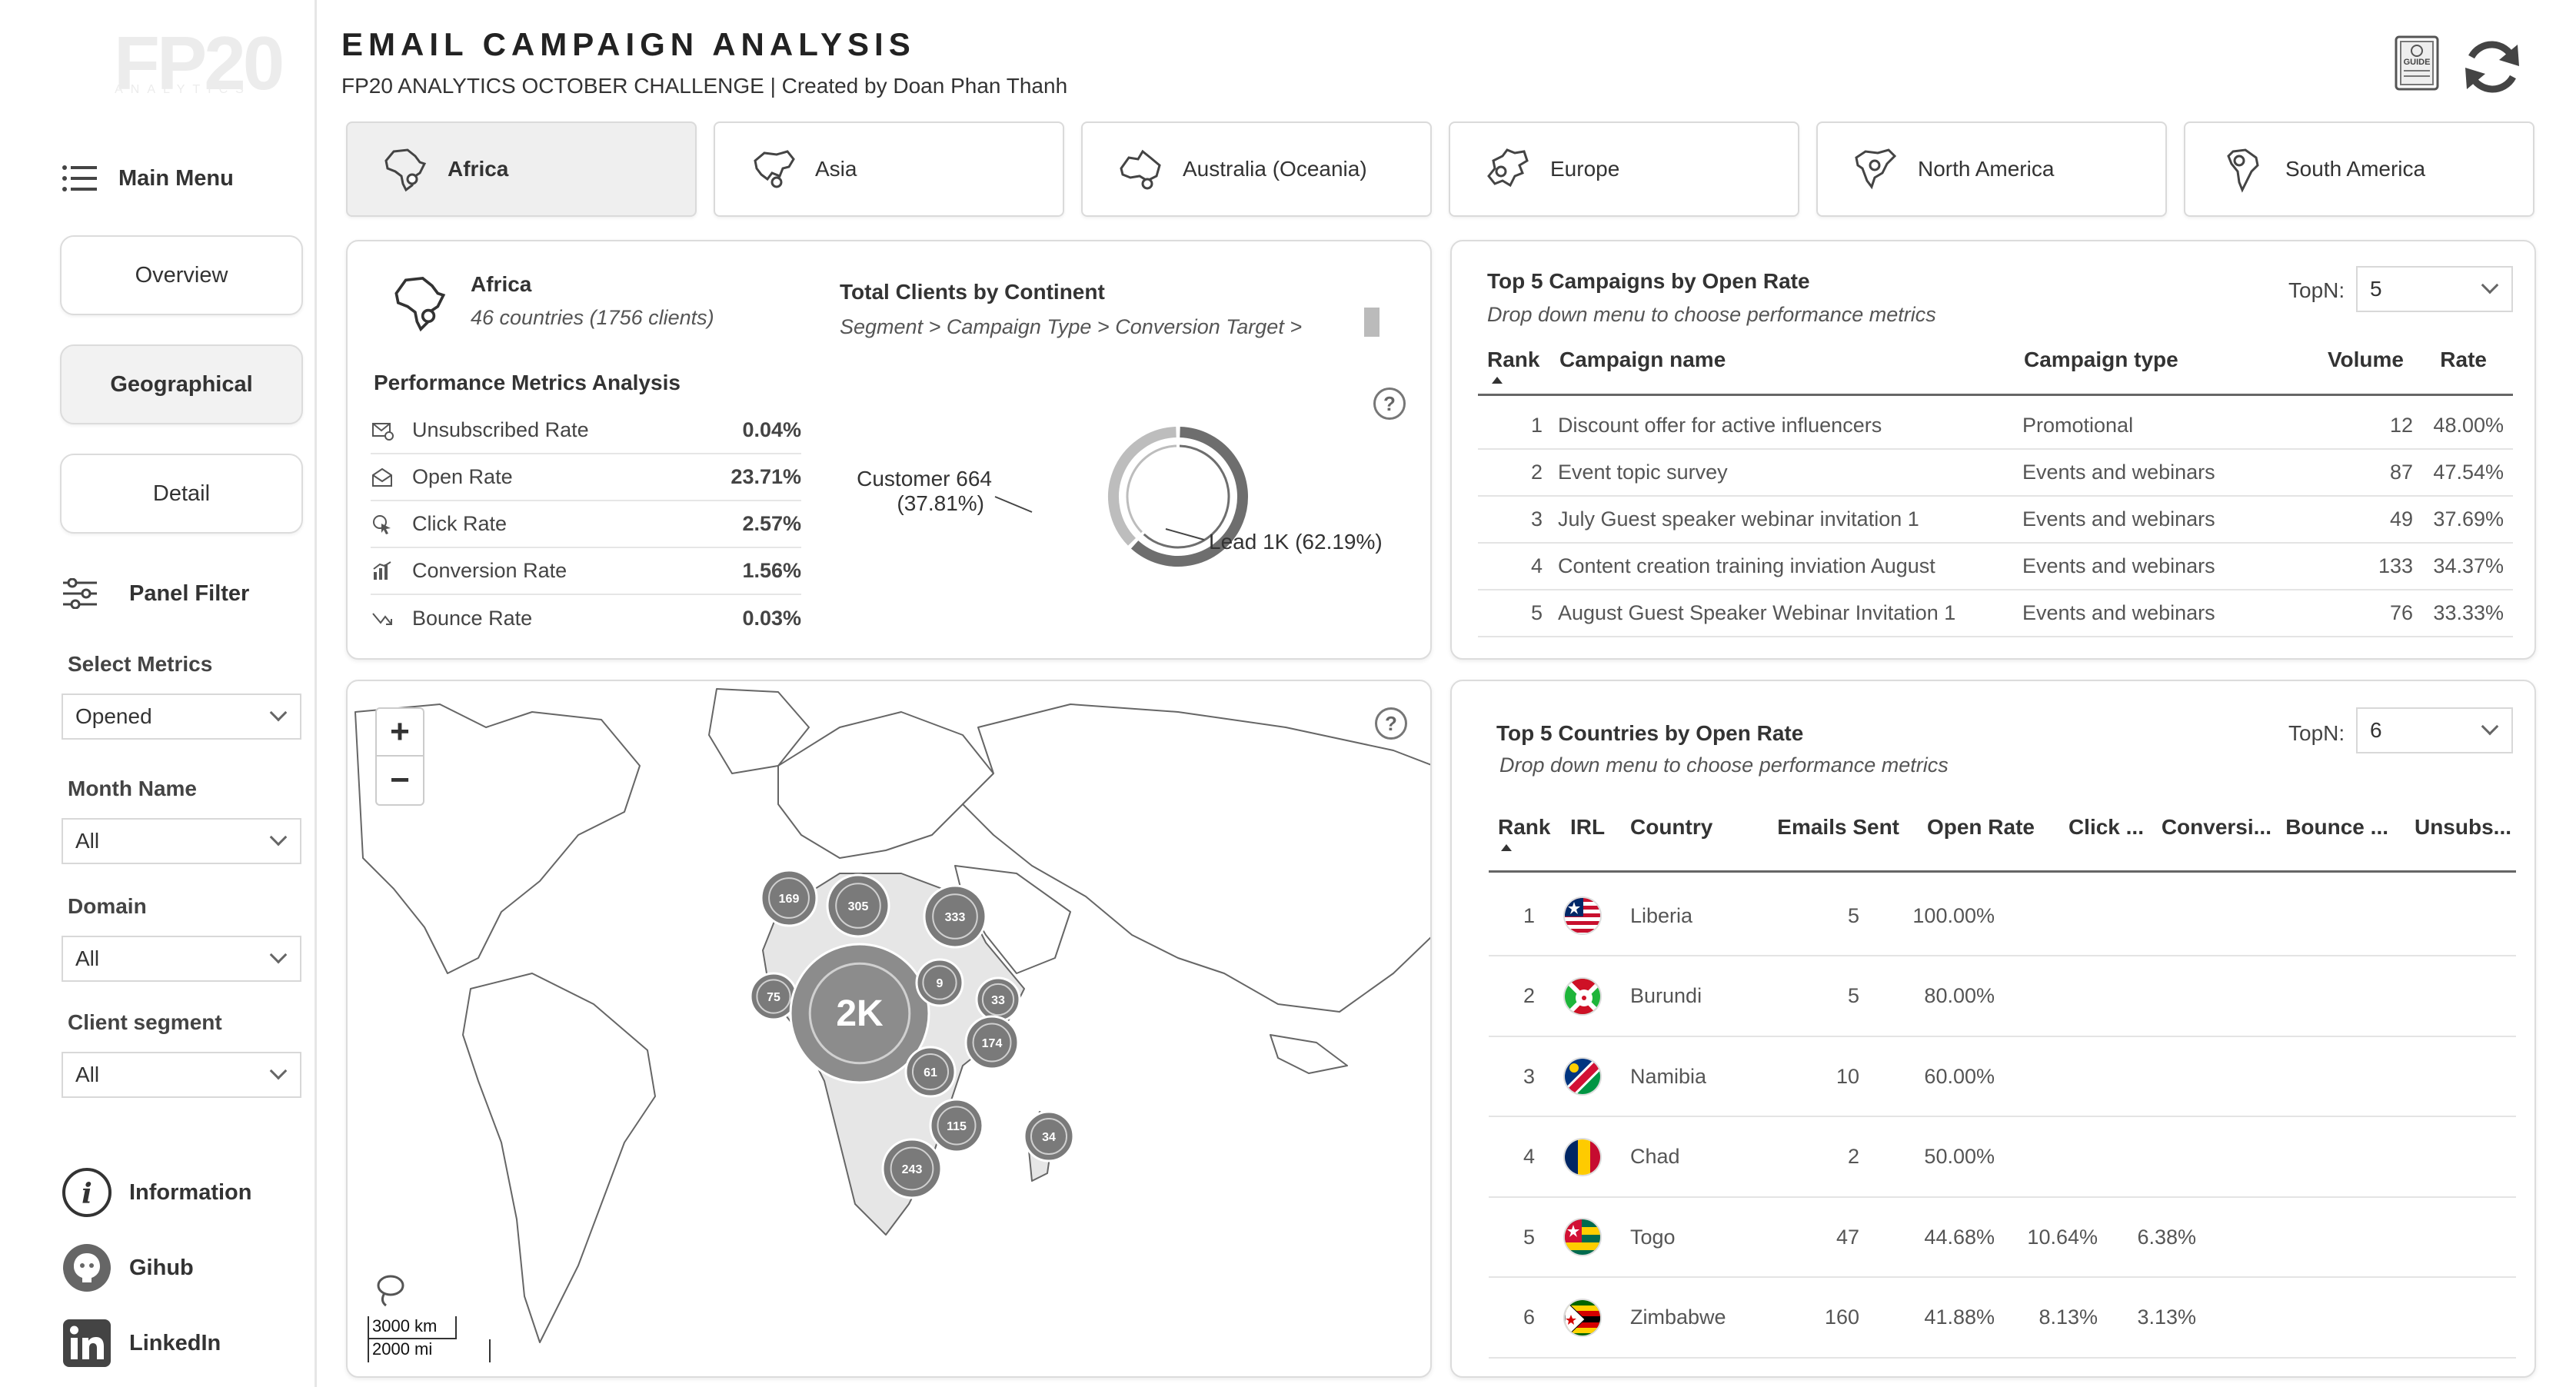 The image size is (2576, 1387). I want to click on column-volume: Volume, so click(2365, 359).